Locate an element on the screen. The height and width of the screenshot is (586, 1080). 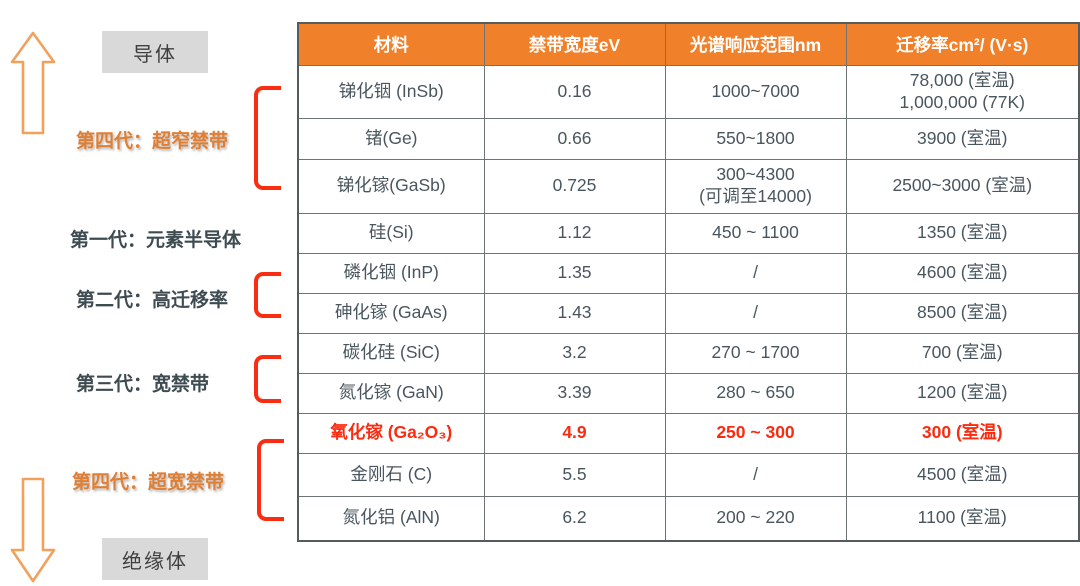
spectral-cell: 280 ~ 650 is located at coordinates (755, 393).